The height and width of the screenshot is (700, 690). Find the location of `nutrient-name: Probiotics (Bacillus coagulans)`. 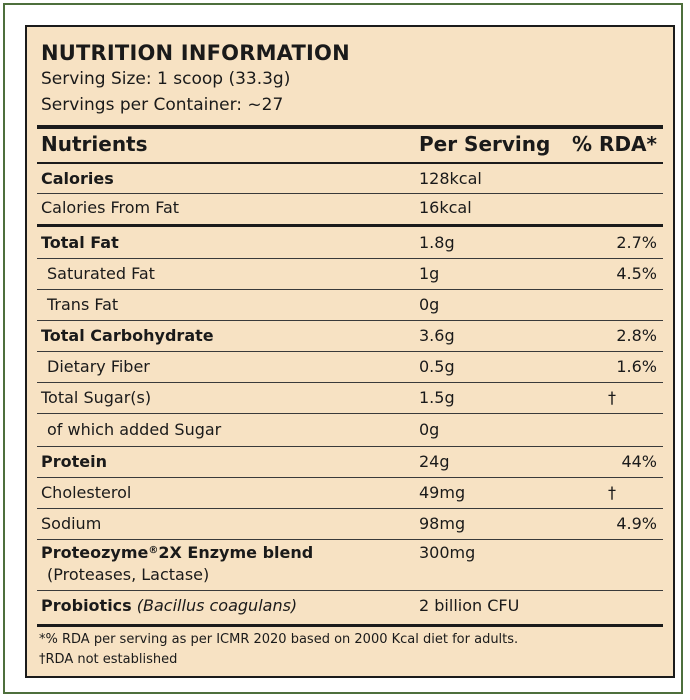

nutrient-name: Probiotics (Bacillus coagulans) is located at coordinates (169, 606).